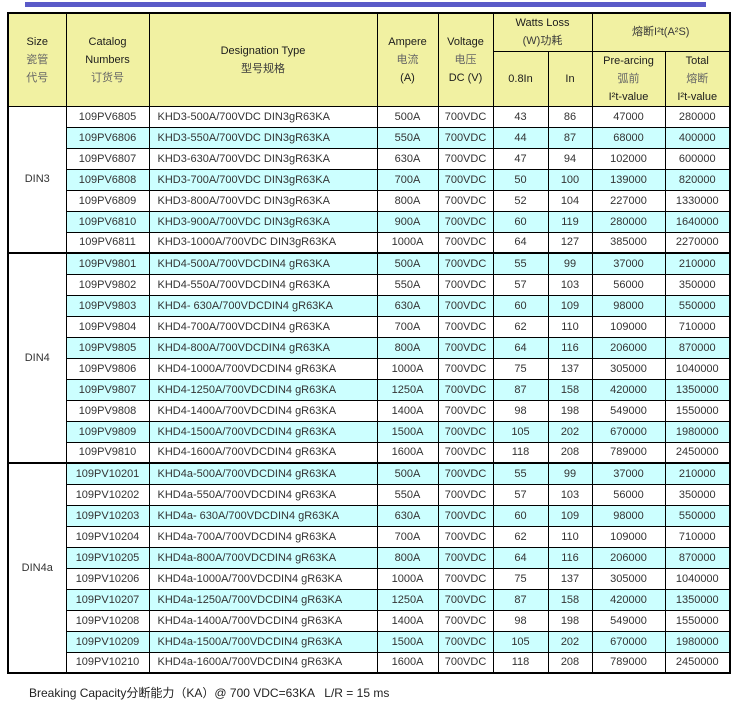  I want to click on cell-designation: KHD4-700A/700VDCDIN4 gR63KA, so click(263, 326).